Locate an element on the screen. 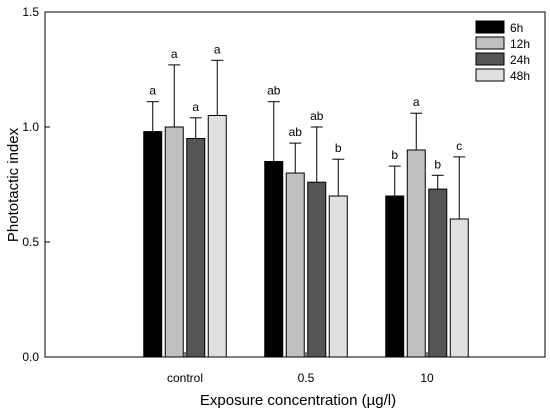 The width and height of the screenshot is (550, 415). y-tick-label: 1.0 is located at coordinates (30, 127).